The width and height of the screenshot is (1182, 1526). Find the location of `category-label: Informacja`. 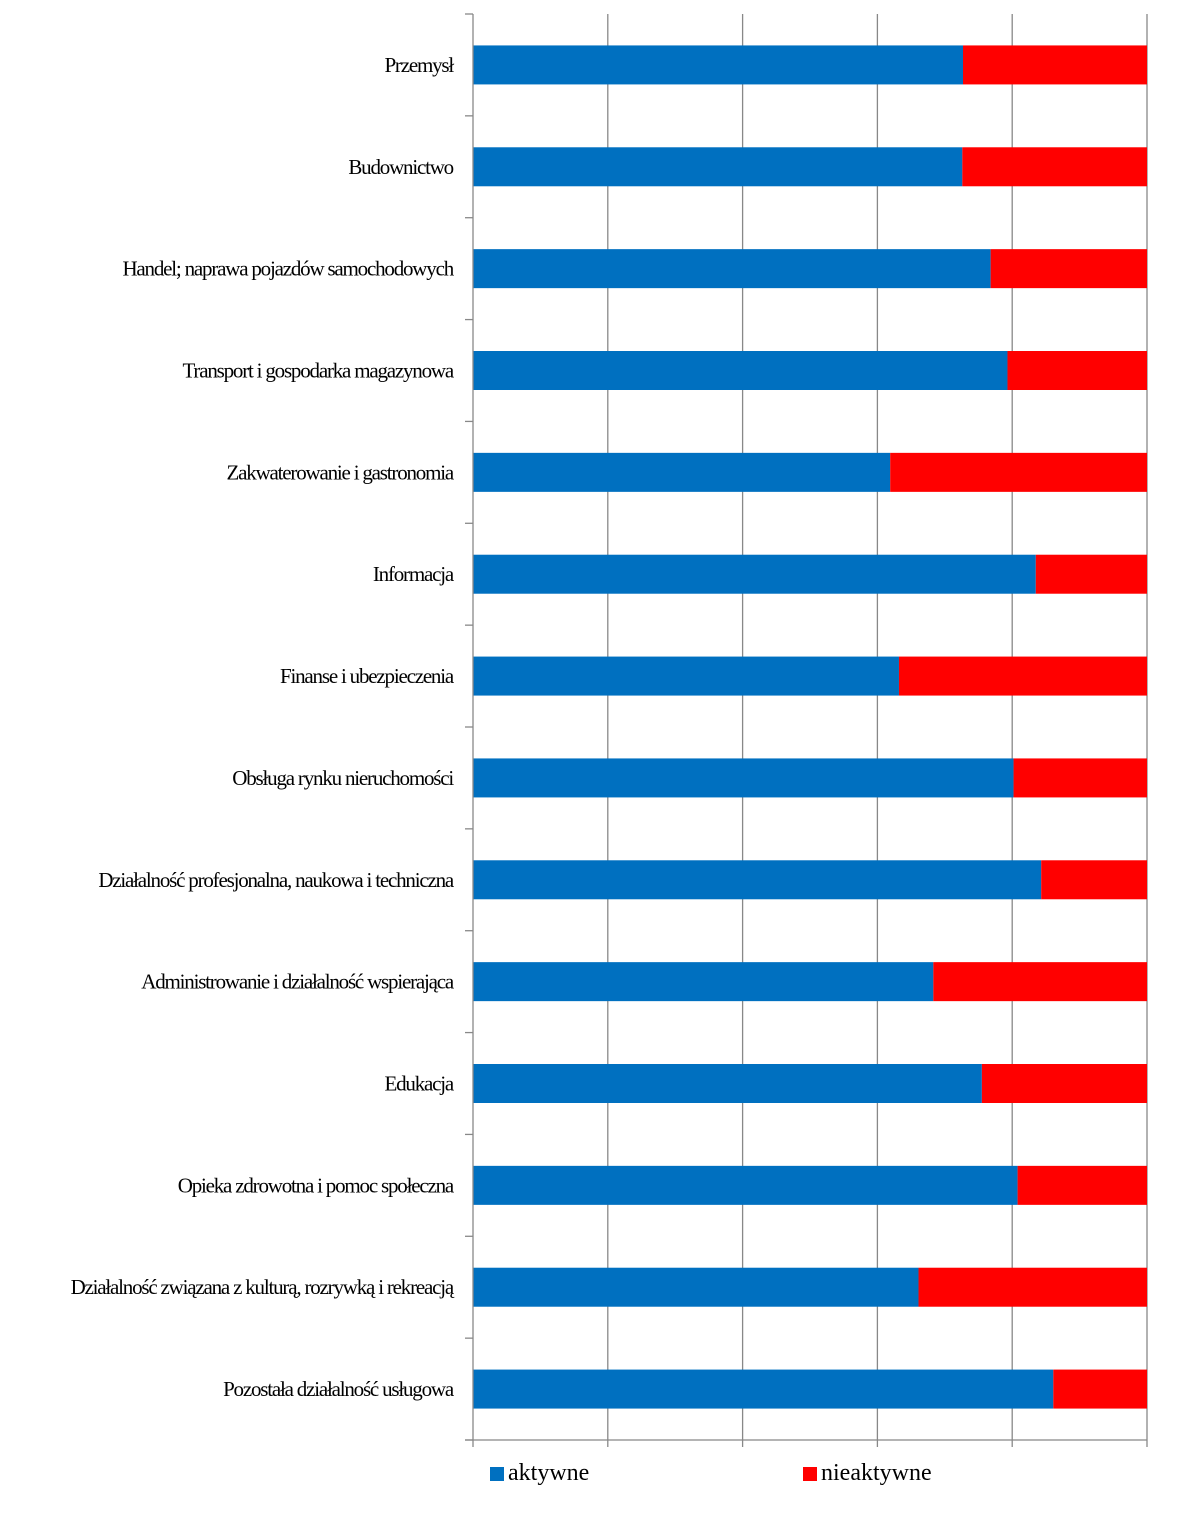

category-label: Informacja is located at coordinates (414, 574).